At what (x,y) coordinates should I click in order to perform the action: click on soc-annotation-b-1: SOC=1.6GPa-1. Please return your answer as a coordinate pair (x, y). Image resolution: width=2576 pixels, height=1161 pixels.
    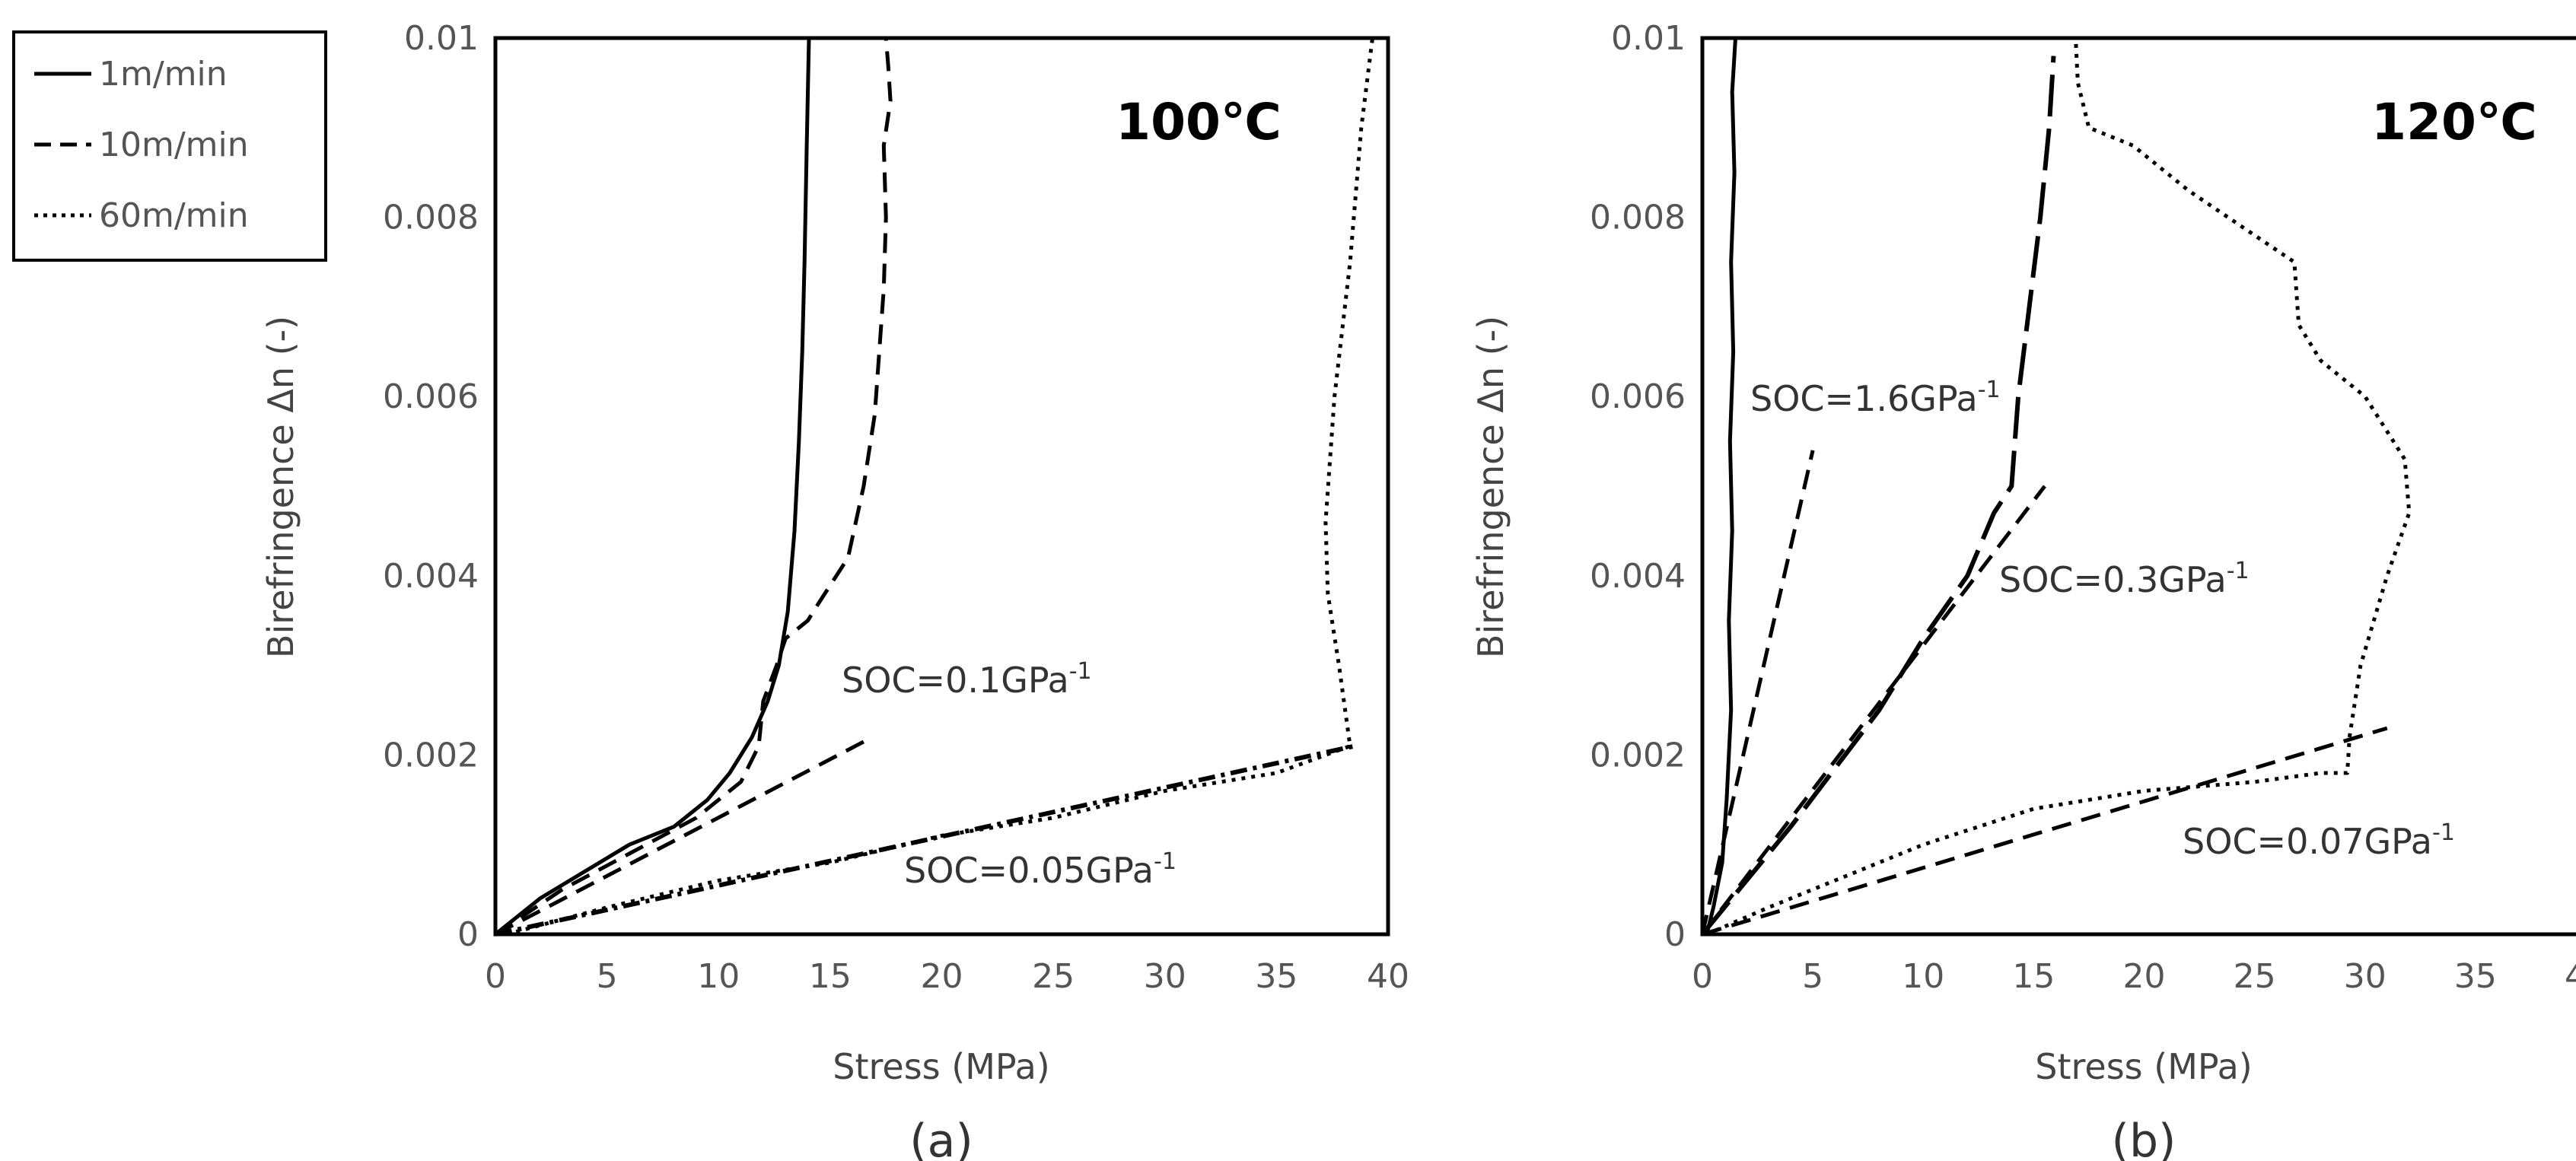
    Looking at the image, I should click on (1875, 398).